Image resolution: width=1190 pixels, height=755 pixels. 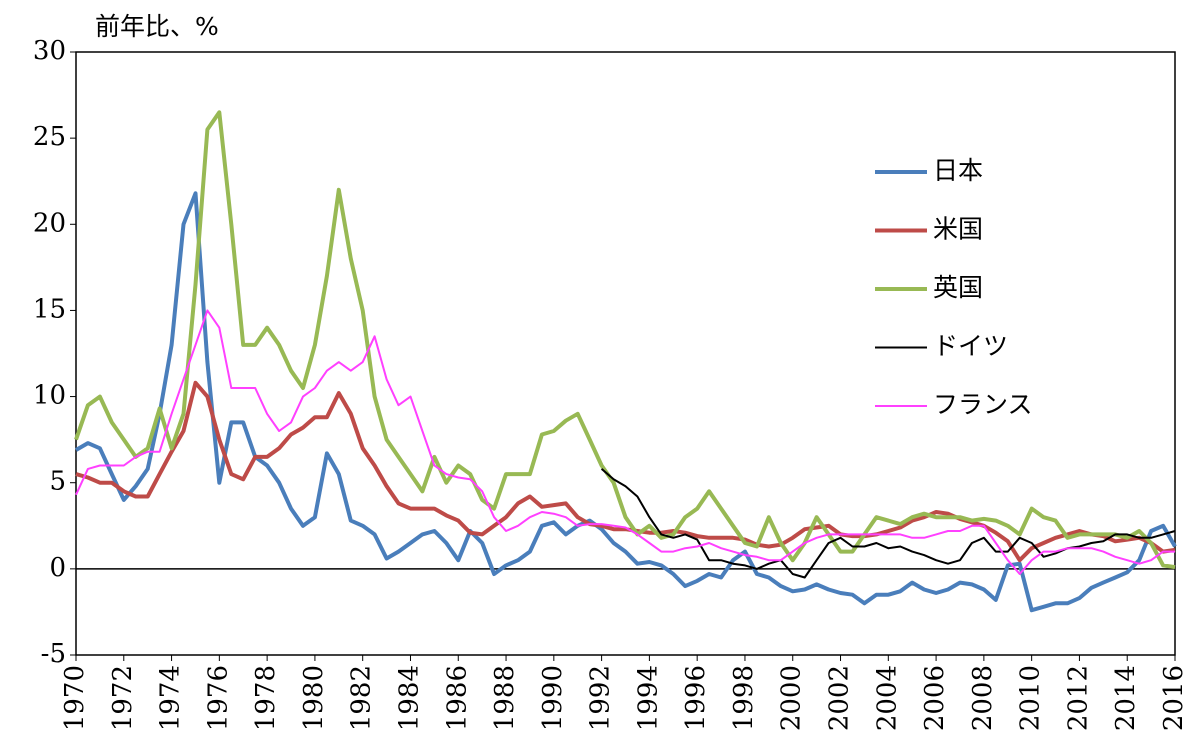 What do you see at coordinates (57, 568) in the screenshot?
I see `y-tick-label: 0` at bounding box center [57, 568].